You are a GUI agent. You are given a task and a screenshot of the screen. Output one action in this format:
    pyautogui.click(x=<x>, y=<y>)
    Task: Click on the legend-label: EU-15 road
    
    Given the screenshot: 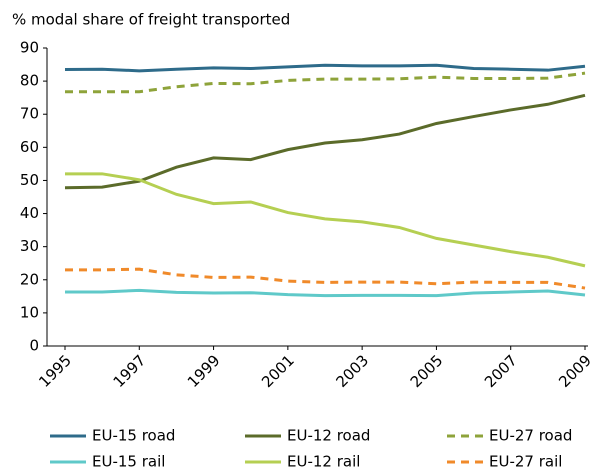 What is the action you would take?
    pyautogui.click(x=133, y=436)
    